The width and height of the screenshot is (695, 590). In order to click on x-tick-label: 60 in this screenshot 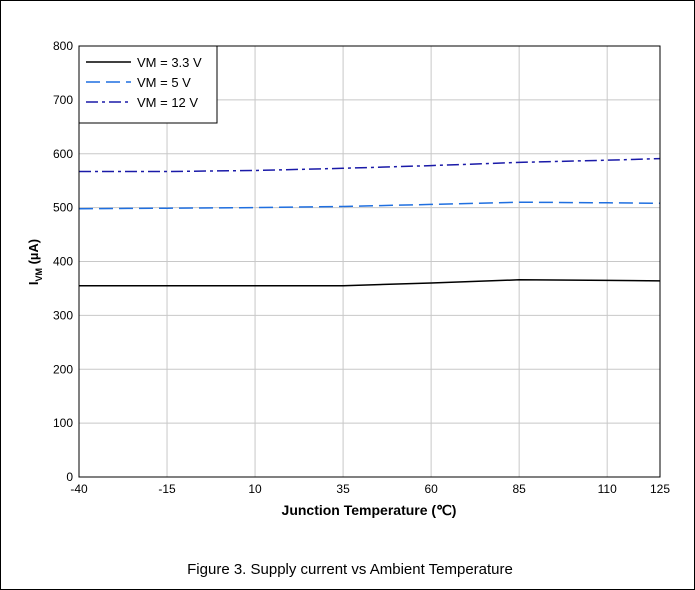, I will do `click(431, 489)`.